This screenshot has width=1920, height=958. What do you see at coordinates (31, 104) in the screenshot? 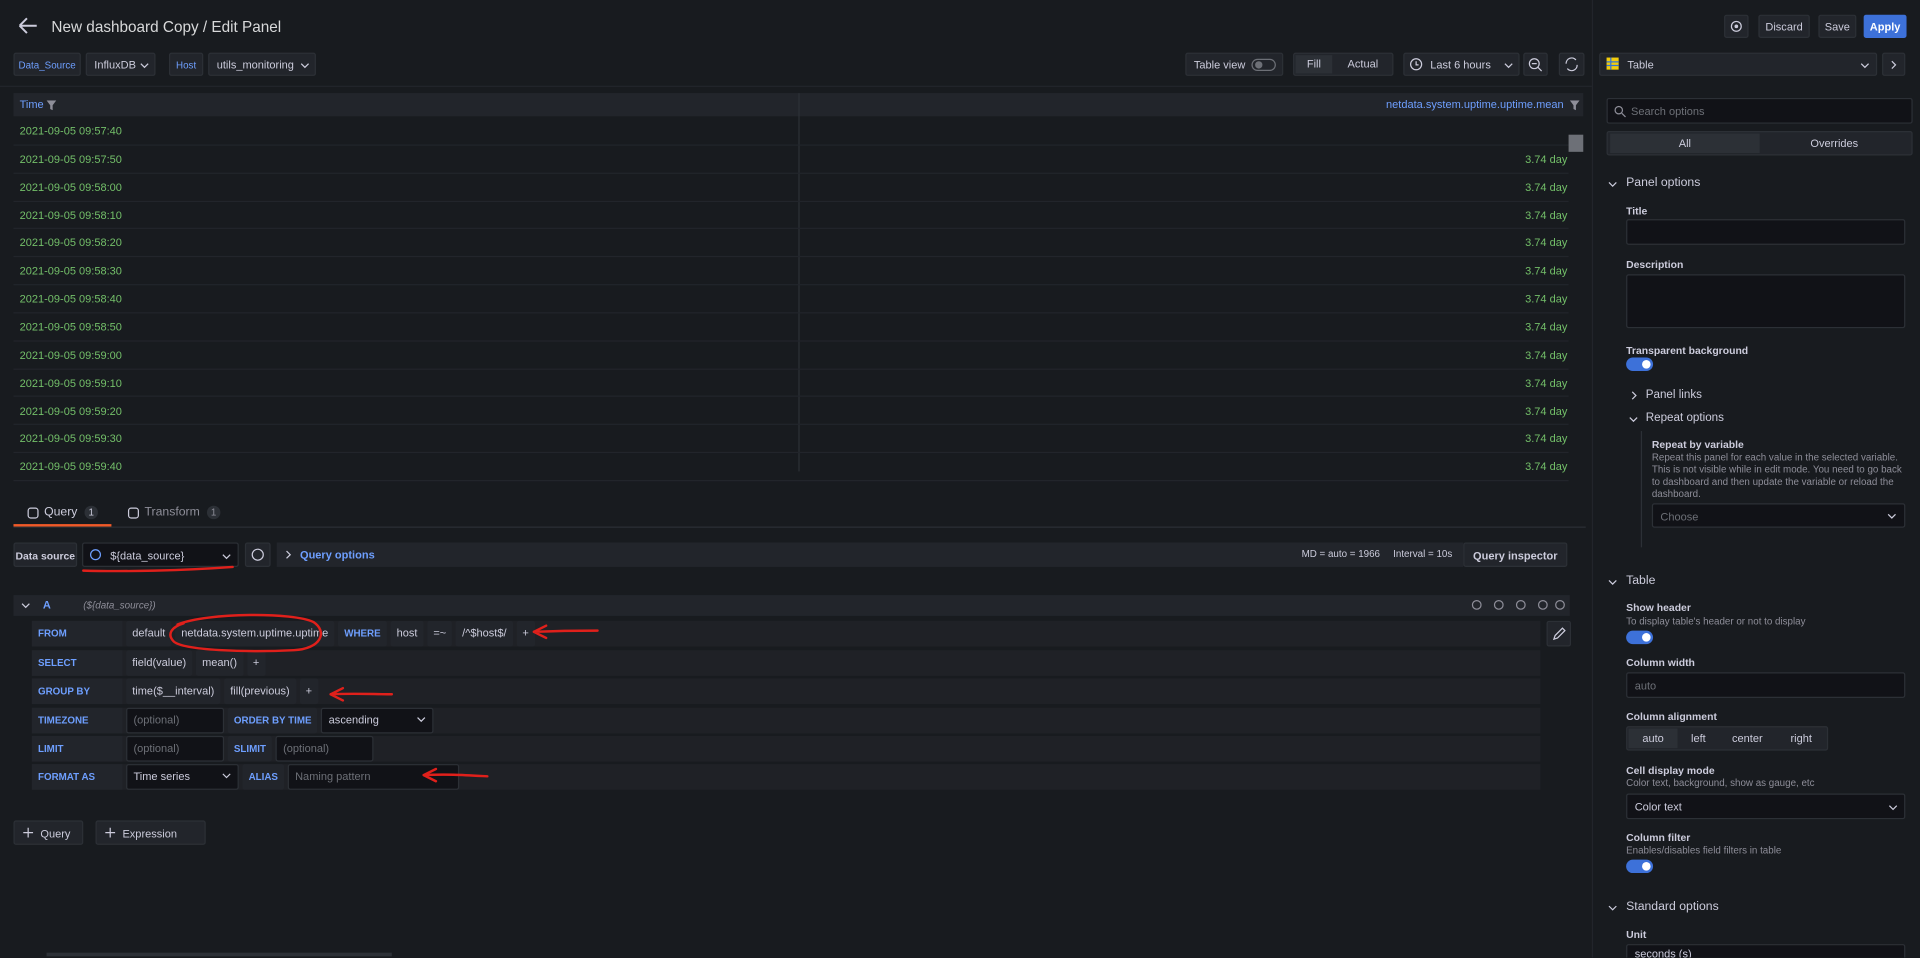
I see `table-header-time: Time` at bounding box center [31, 104].